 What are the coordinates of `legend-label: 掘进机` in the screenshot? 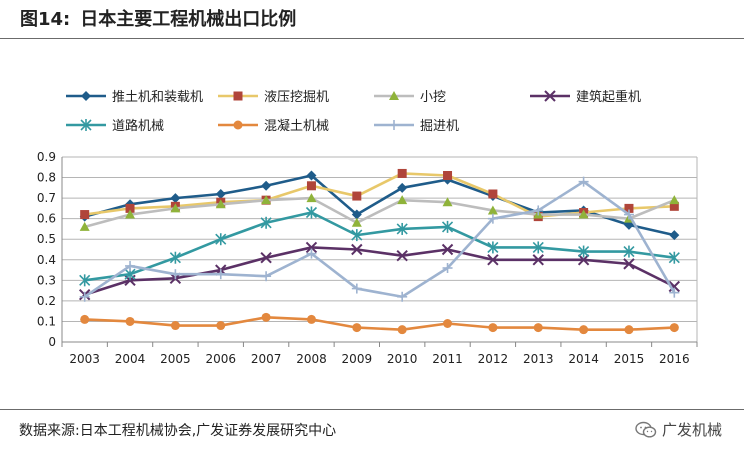 It's located at (439, 126).